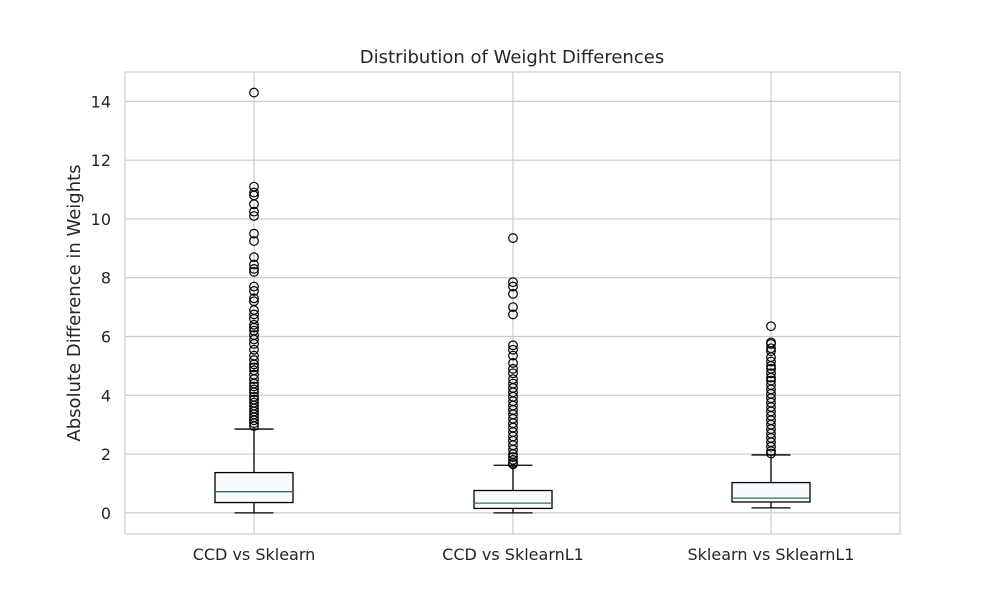 This screenshot has height=600, width=1000. What do you see at coordinates (106, 395) in the screenshot?
I see `y-tick-label: 4` at bounding box center [106, 395].